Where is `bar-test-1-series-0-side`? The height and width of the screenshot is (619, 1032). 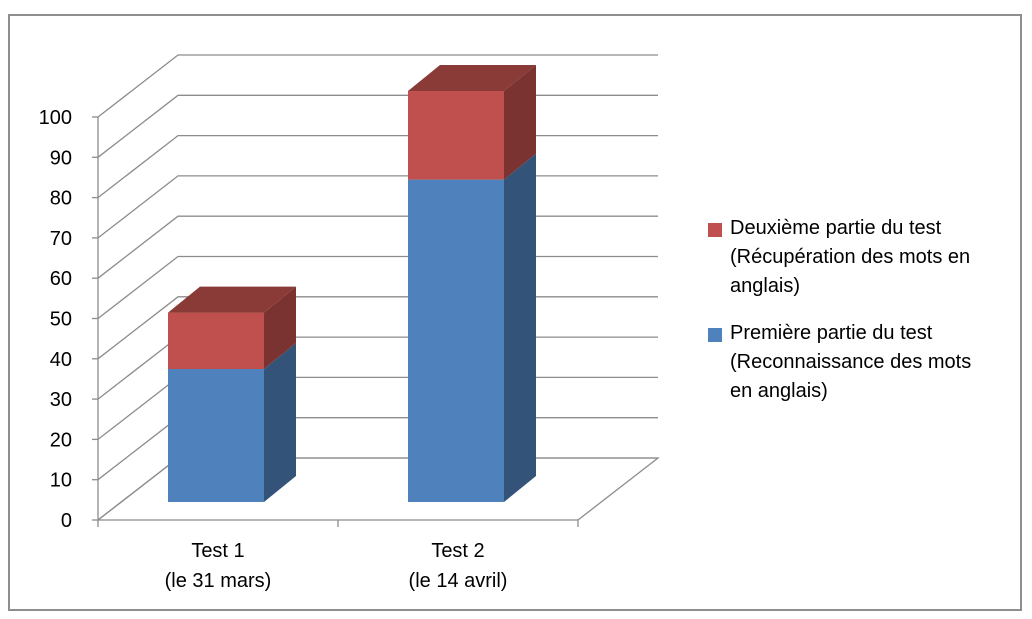 bar-test-1-series-0-side is located at coordinates (280, 422).